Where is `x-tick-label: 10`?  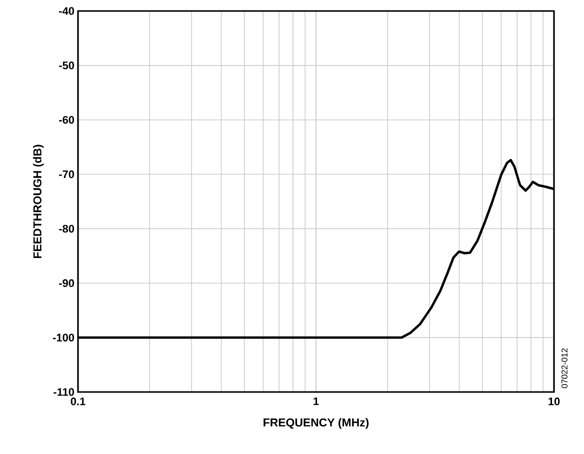
x-tick-label: 10 is located at coordinates (554, 402).